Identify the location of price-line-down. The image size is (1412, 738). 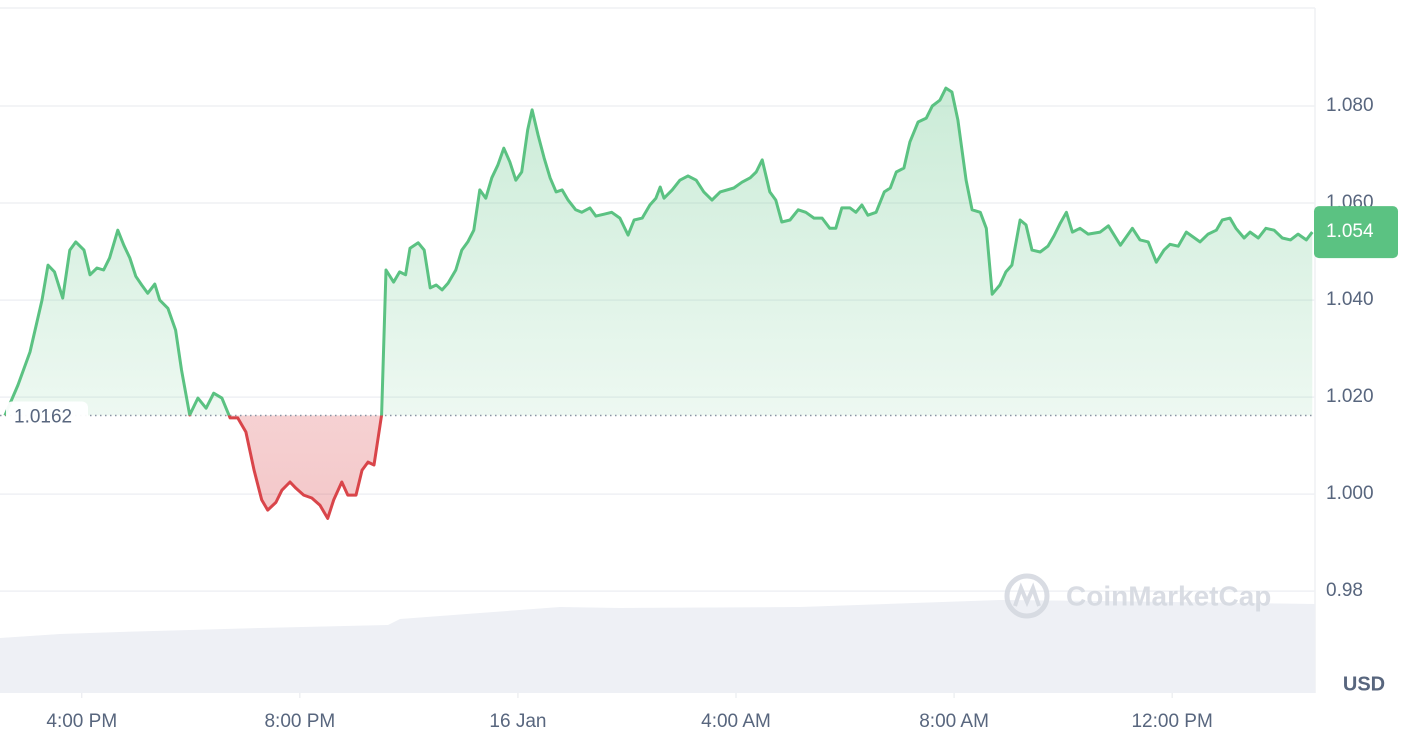
(194, 467).